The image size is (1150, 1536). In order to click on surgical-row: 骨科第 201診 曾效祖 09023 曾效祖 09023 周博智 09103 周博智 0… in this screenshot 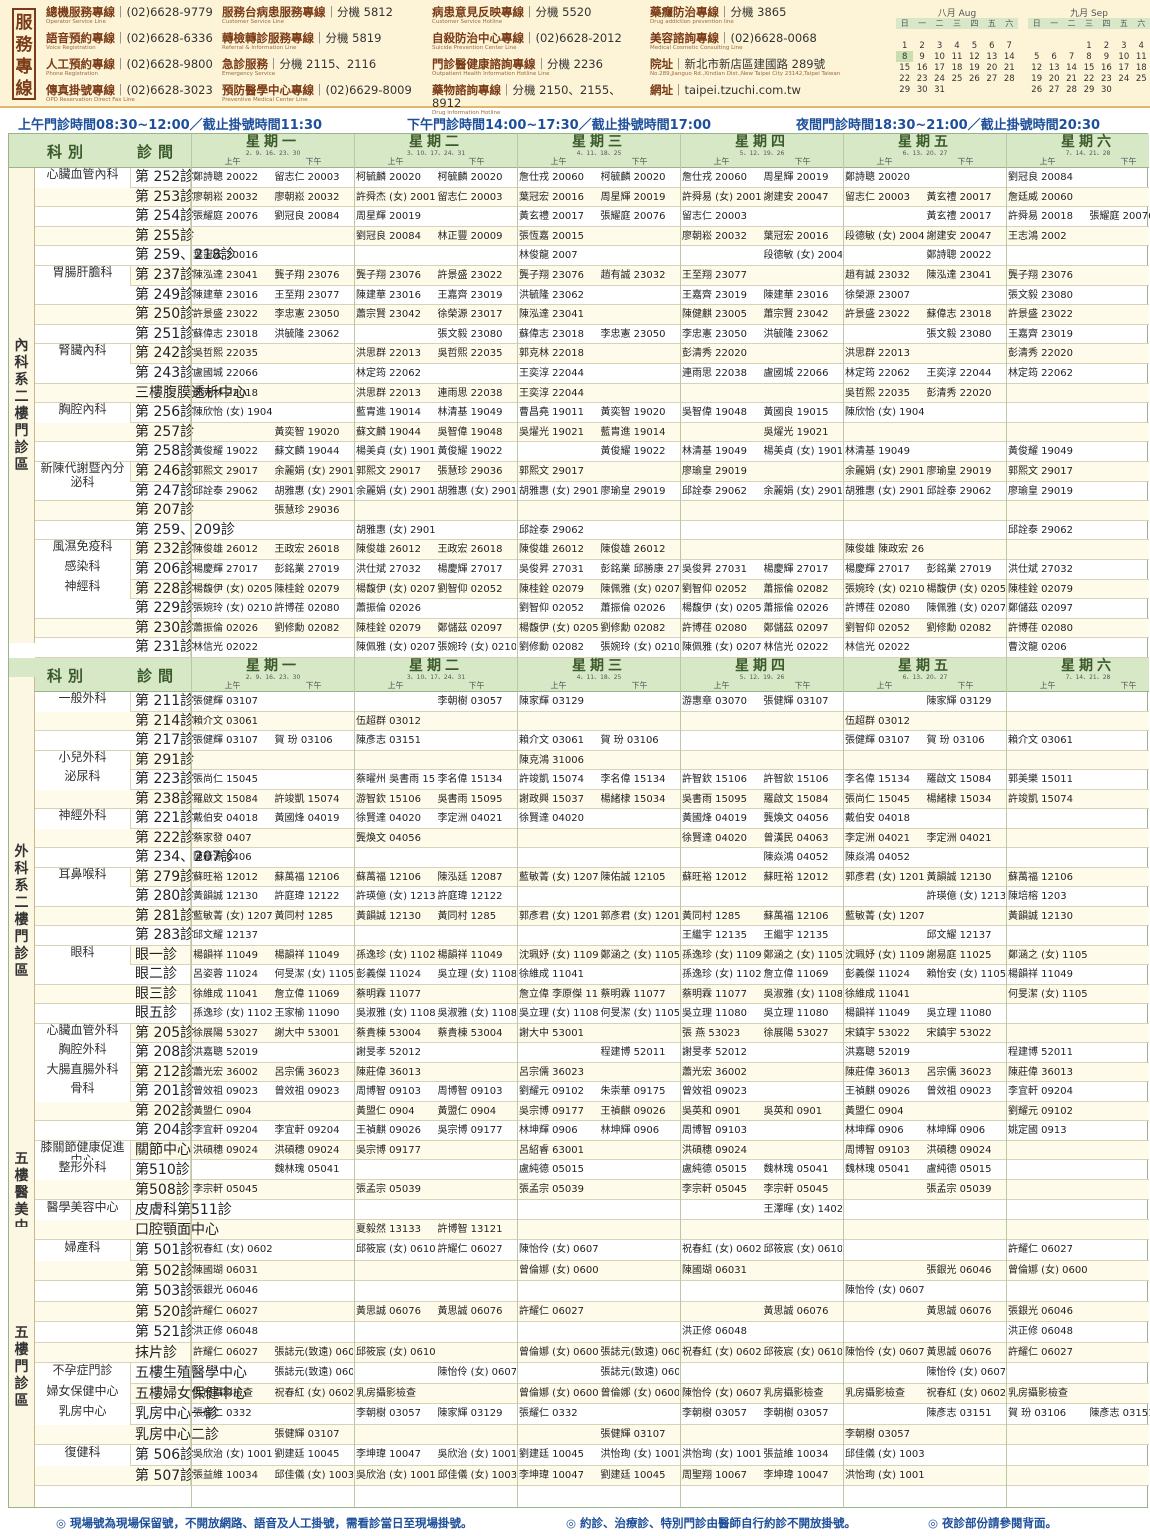, I will do `click(592, 1091)`.